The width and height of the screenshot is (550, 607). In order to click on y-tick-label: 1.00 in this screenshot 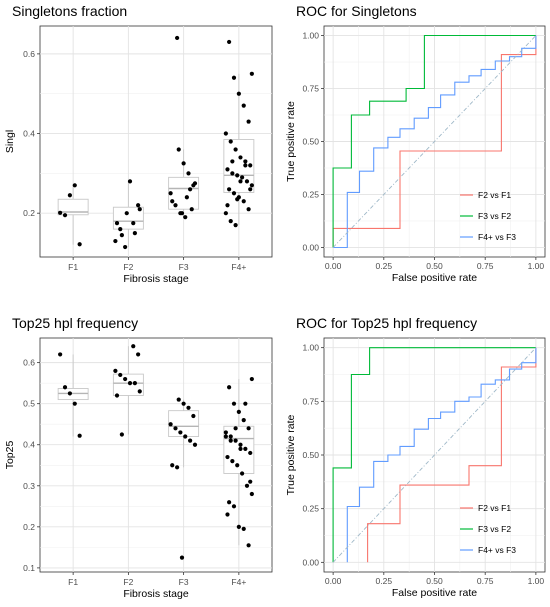, I will do `click(310, 348)`.